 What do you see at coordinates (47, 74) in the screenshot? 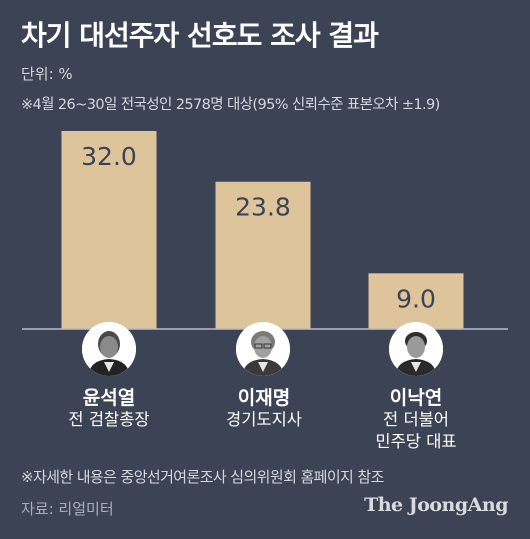
I see `unit-label: 단위: %` at bounding box center [47, 74].